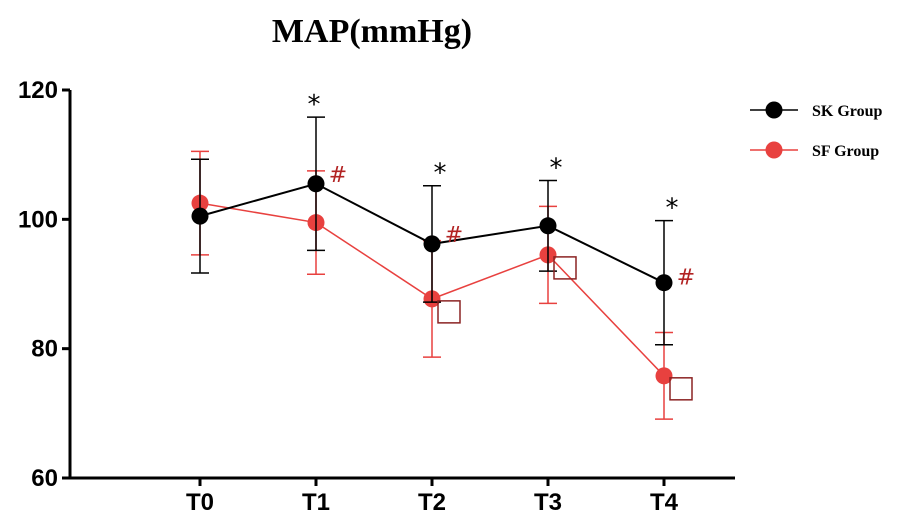 The image size is (910, 516). I want to click on y-tick-label: 120, so click(38, 90).